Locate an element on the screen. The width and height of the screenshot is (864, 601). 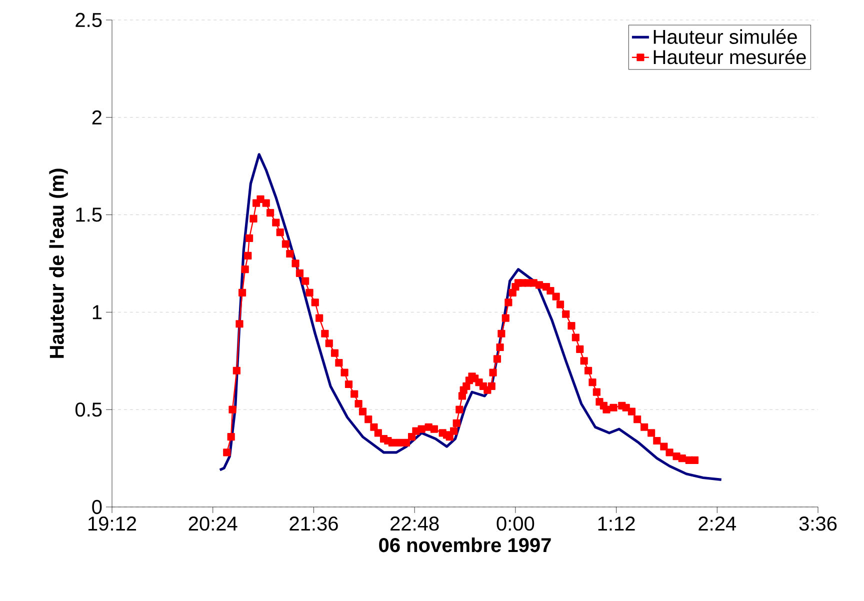
y-tick-label: 1.5 is located at coordinates (89, 215).